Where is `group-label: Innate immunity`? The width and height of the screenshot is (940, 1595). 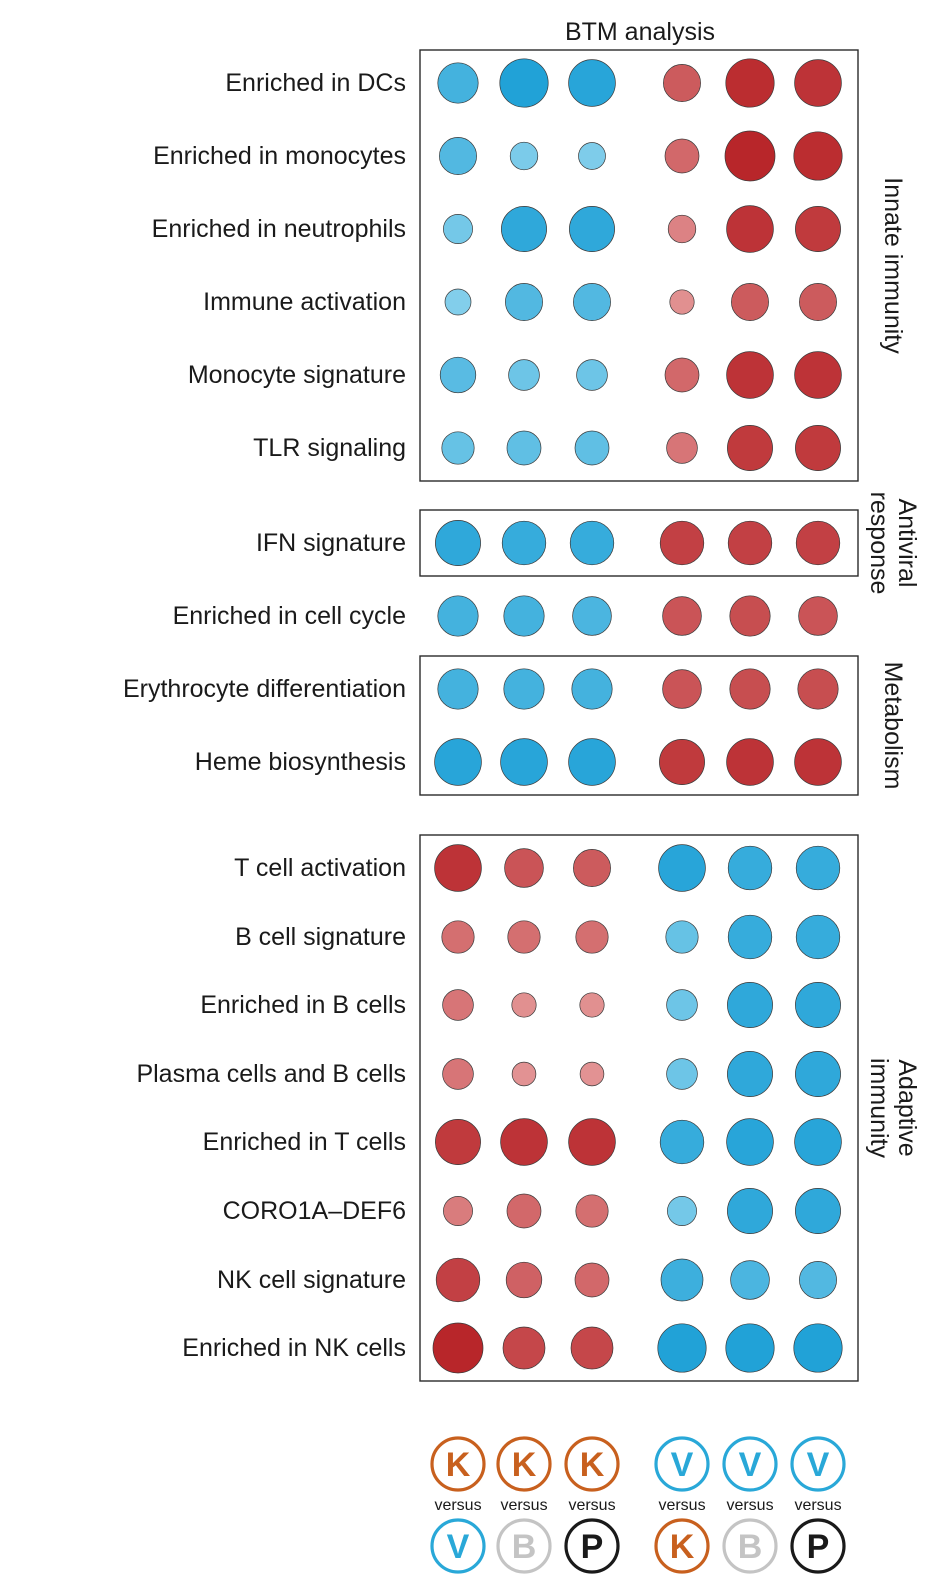 group-label: Innate immunity is located at coordinates (893, 265).